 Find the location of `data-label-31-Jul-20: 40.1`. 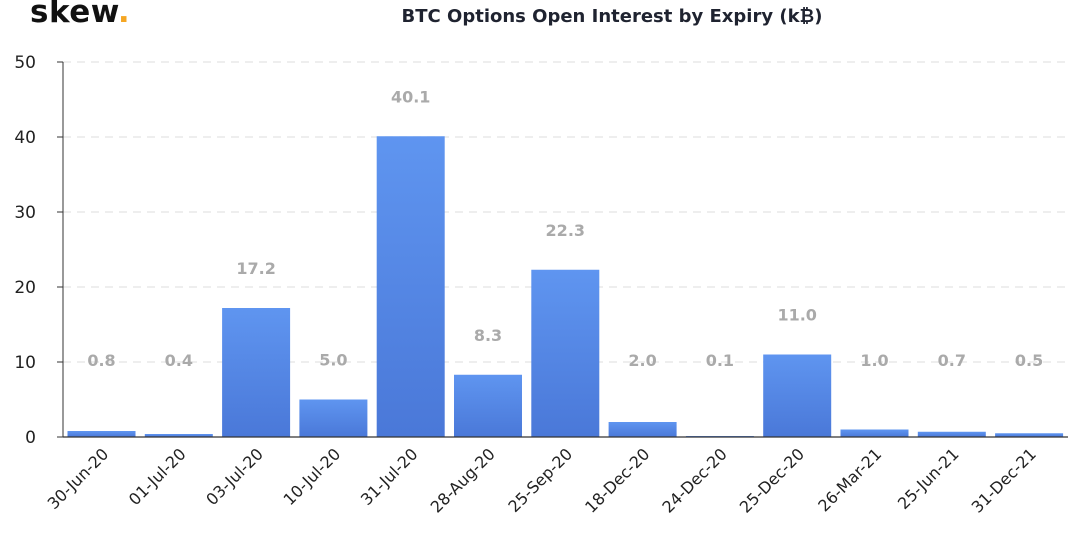

data-label-31-Jul-20: 40.1 is located at coordinates (410, 96).